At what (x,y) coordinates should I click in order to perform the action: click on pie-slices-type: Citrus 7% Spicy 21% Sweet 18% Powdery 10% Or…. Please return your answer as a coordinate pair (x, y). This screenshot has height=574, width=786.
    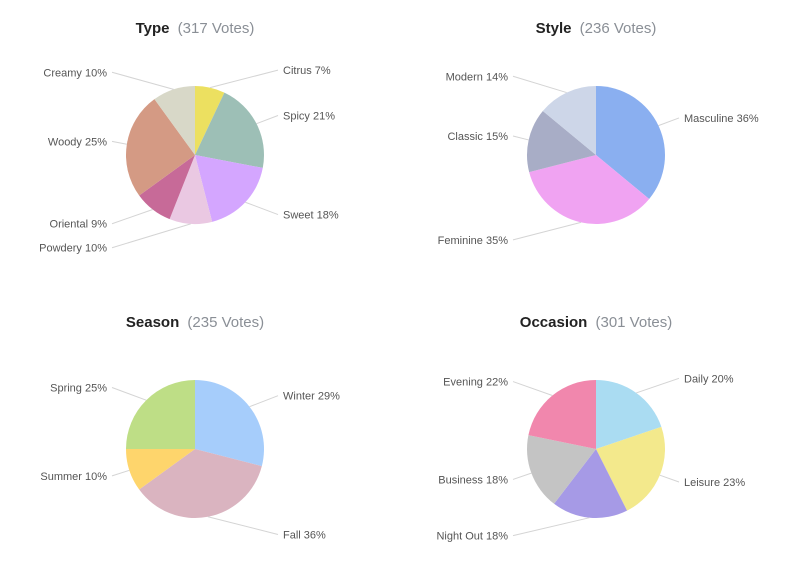
    Looking at the image, I should click on (189, 160).